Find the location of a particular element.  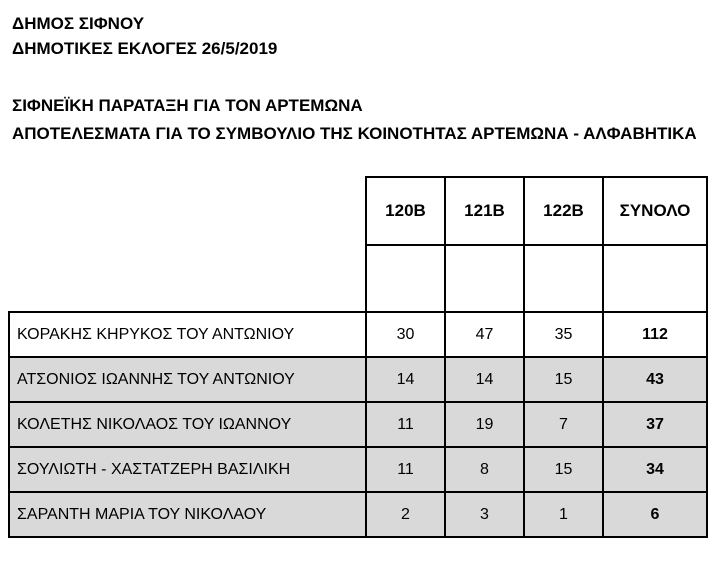

votes-cell: 1 is located at coordinates (563, 514).